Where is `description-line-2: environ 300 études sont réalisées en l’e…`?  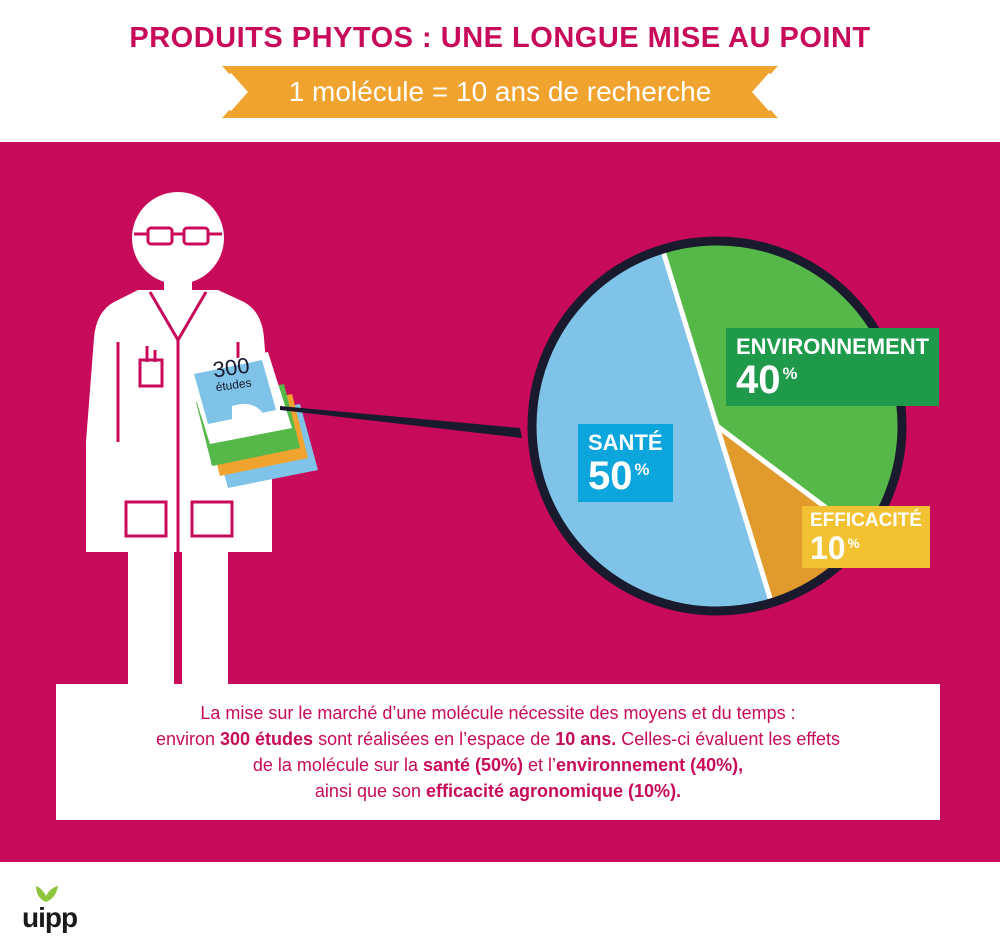
description-line-2: environ 300 études sont réalisées en l’e… is located at coordinates (498, 739).